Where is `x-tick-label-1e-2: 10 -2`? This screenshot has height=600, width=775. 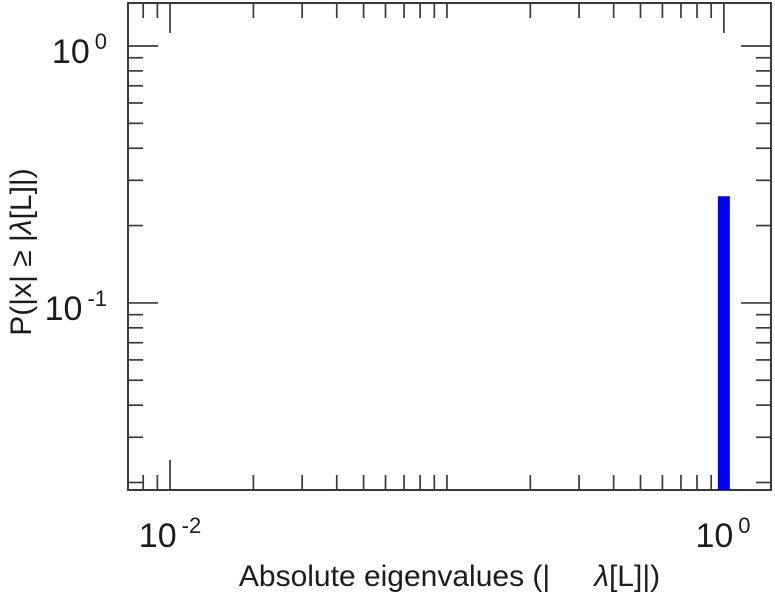
x-tick-label-1e-2: 10 -2 is located at coordinates (170, 534).